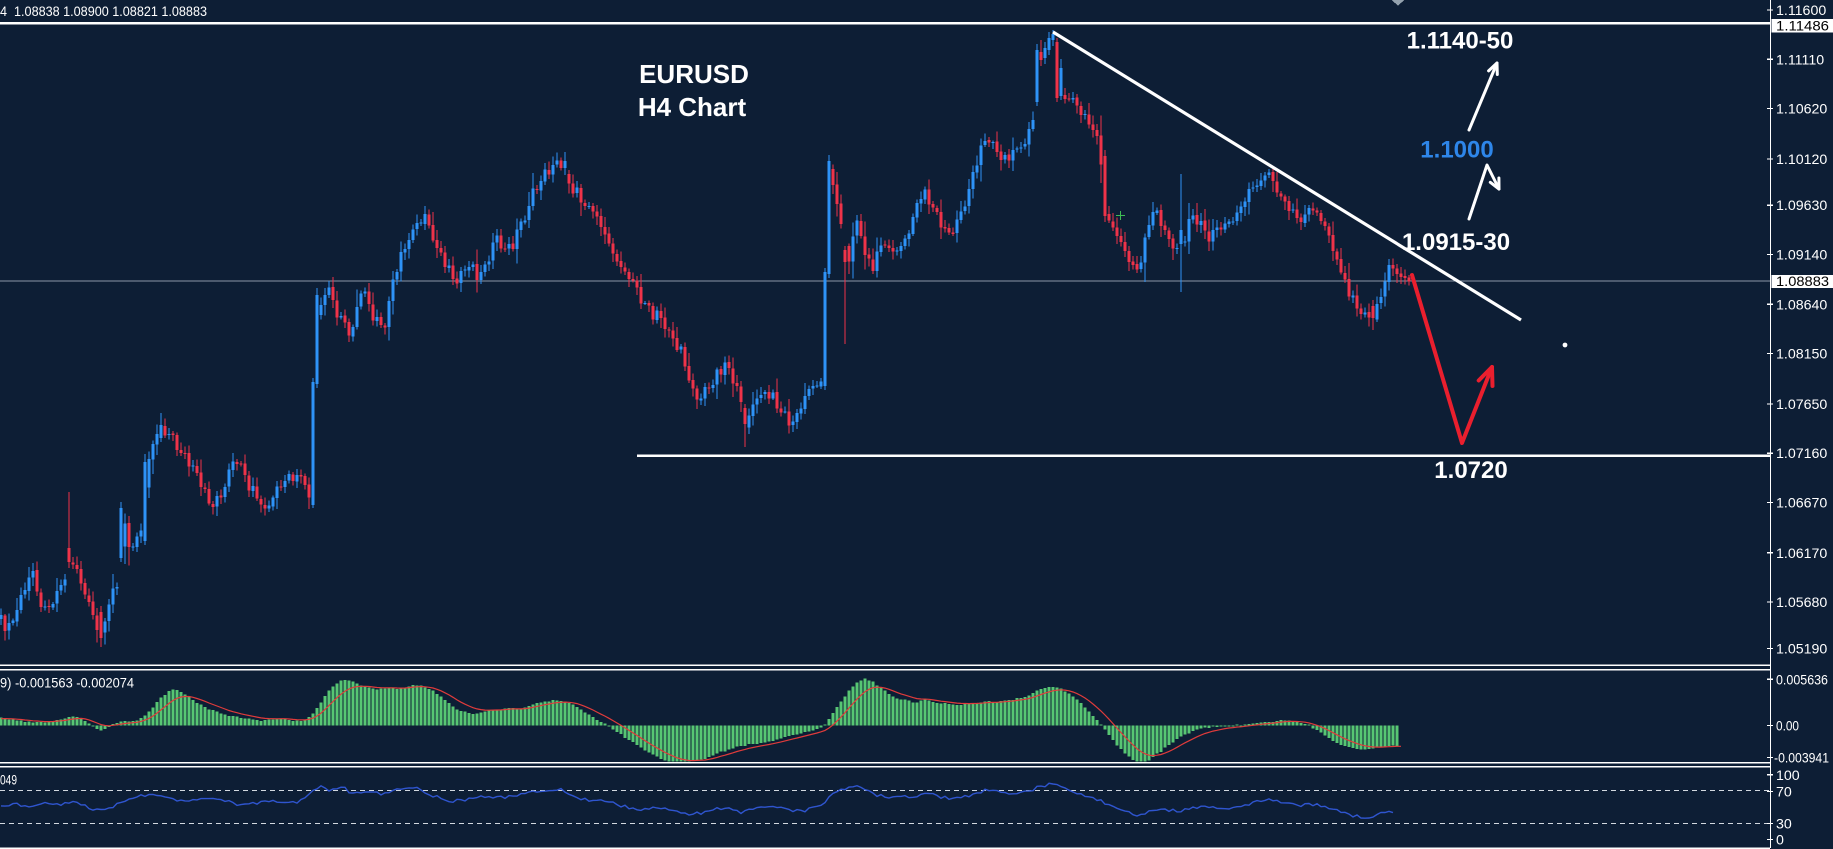 The height and width of the screenshot is (849, 1833). Describe the element at coordinates (1802, 679) in the screenshot. I see `svg-text: 0.005636` at that location.